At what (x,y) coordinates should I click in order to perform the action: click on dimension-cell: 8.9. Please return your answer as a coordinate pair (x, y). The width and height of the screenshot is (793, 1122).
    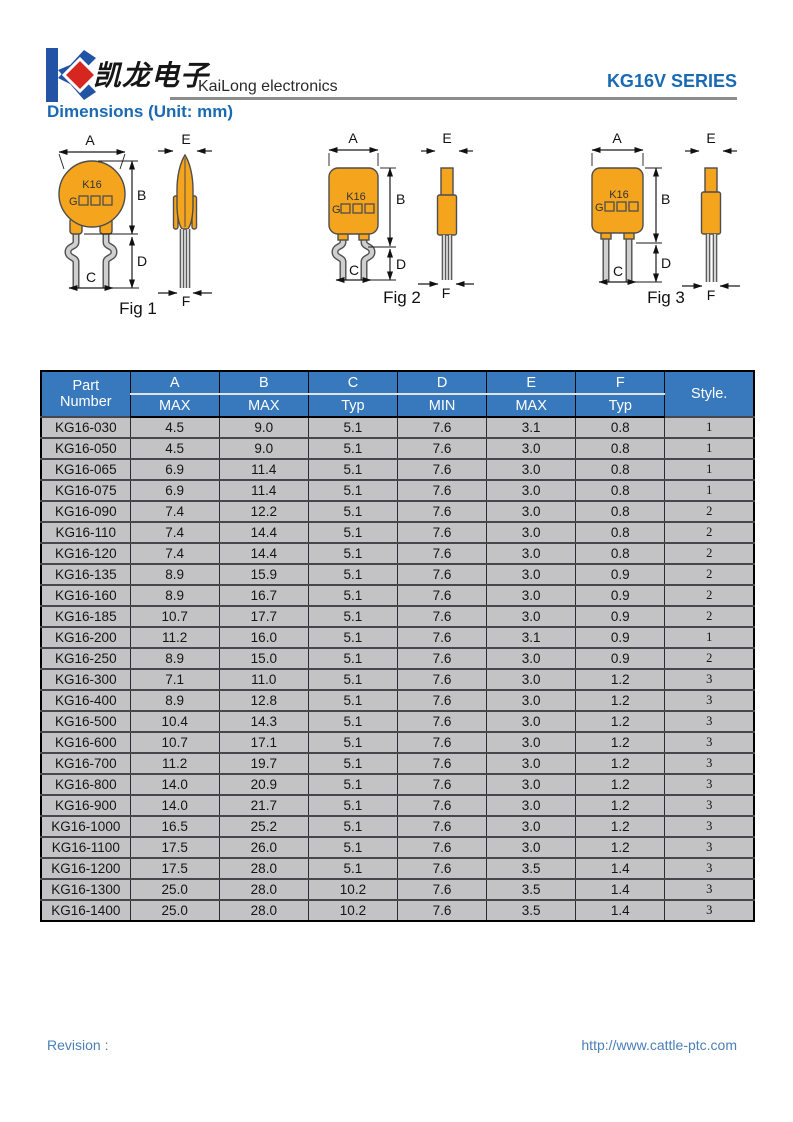
    Looking at the image, I should click on (174, 700).